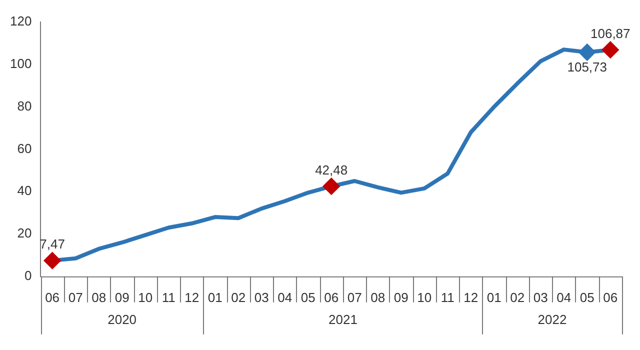 The width and height of the screenshot is (640, 350). Describe the element at coordinates (24, 233) in the screenshot. I see `y-tick-label: 20` at that location.